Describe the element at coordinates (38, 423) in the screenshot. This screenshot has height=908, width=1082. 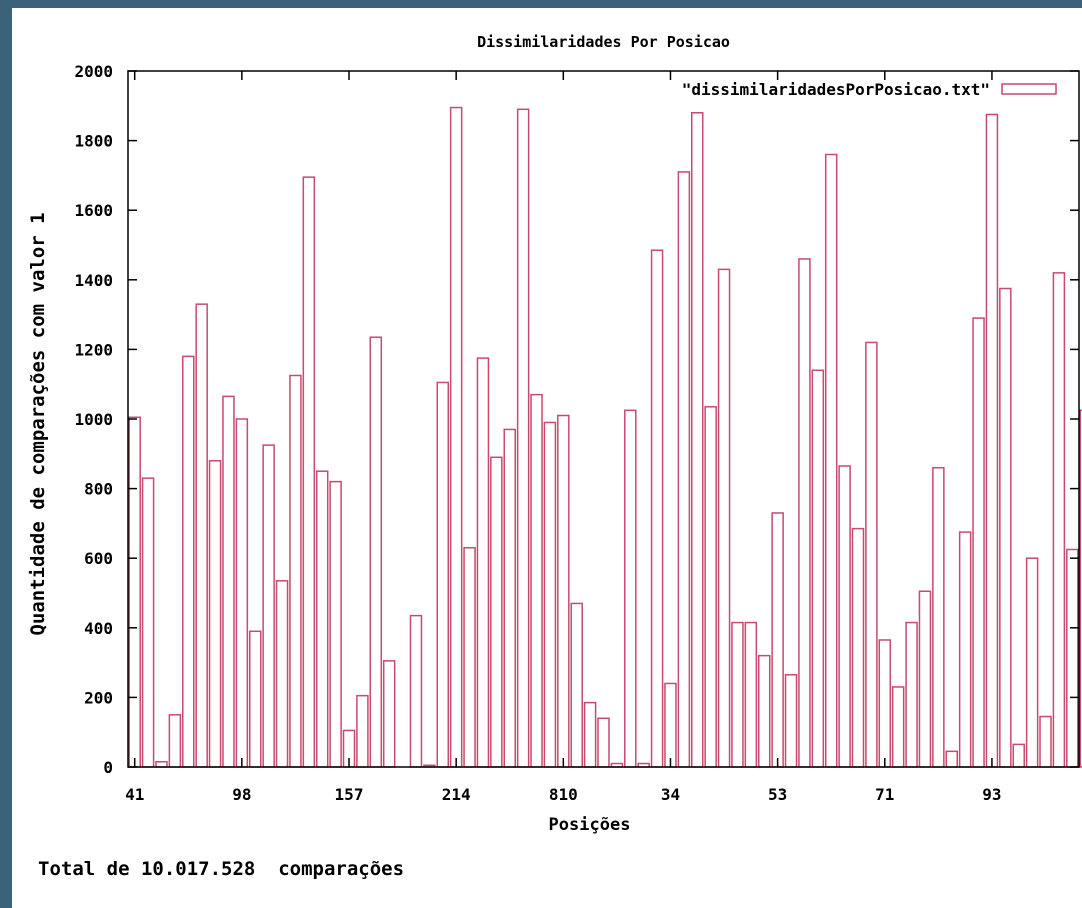
I see `y-axis-label: Quantidade de comparações com valor 1` at that location.